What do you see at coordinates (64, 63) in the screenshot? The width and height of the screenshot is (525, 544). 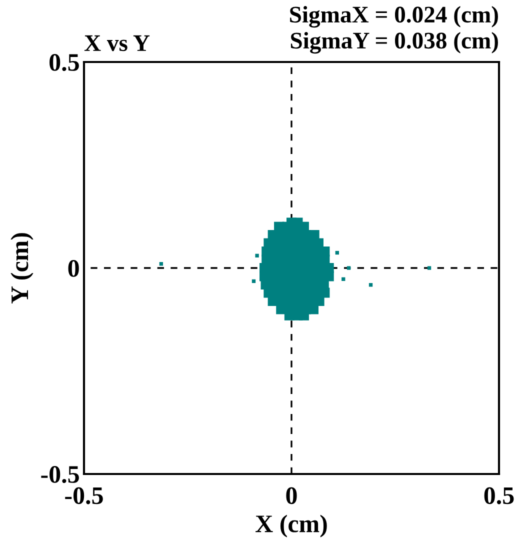 I see `y-tick-label: 0.5` at bounding box center [64, 63].